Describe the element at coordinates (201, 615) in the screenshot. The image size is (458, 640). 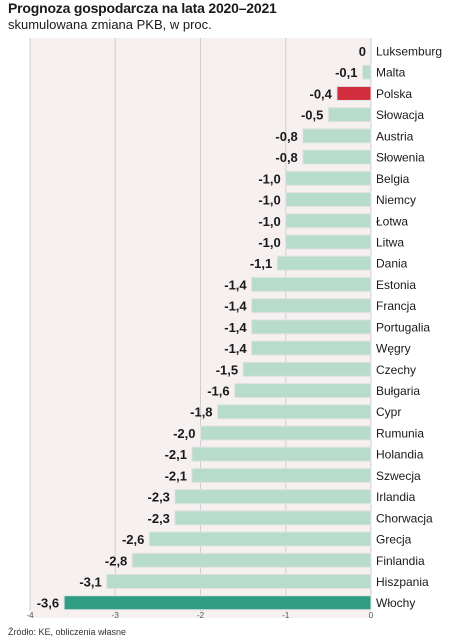
I see `x-tick-label: -2` at that location.